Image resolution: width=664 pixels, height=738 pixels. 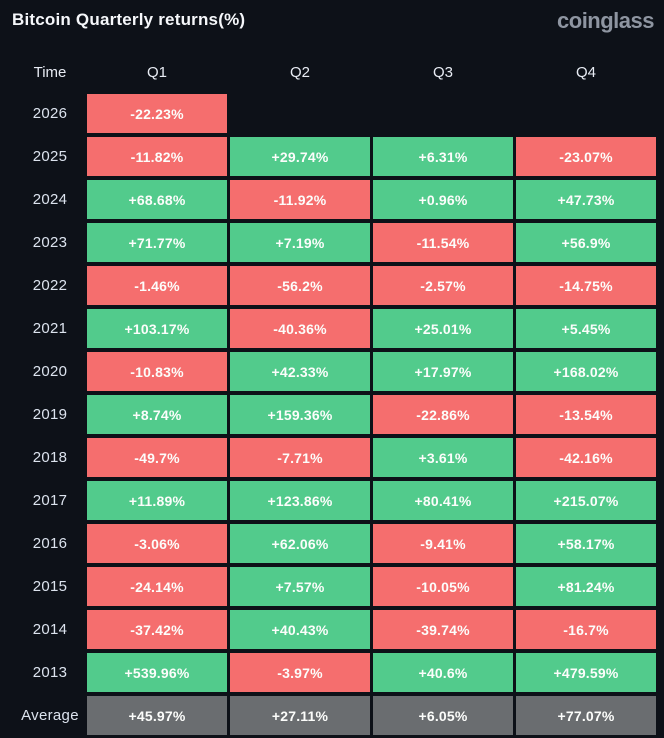 I want to click on return-cell: +56.9%, so click(x=586, y=242).